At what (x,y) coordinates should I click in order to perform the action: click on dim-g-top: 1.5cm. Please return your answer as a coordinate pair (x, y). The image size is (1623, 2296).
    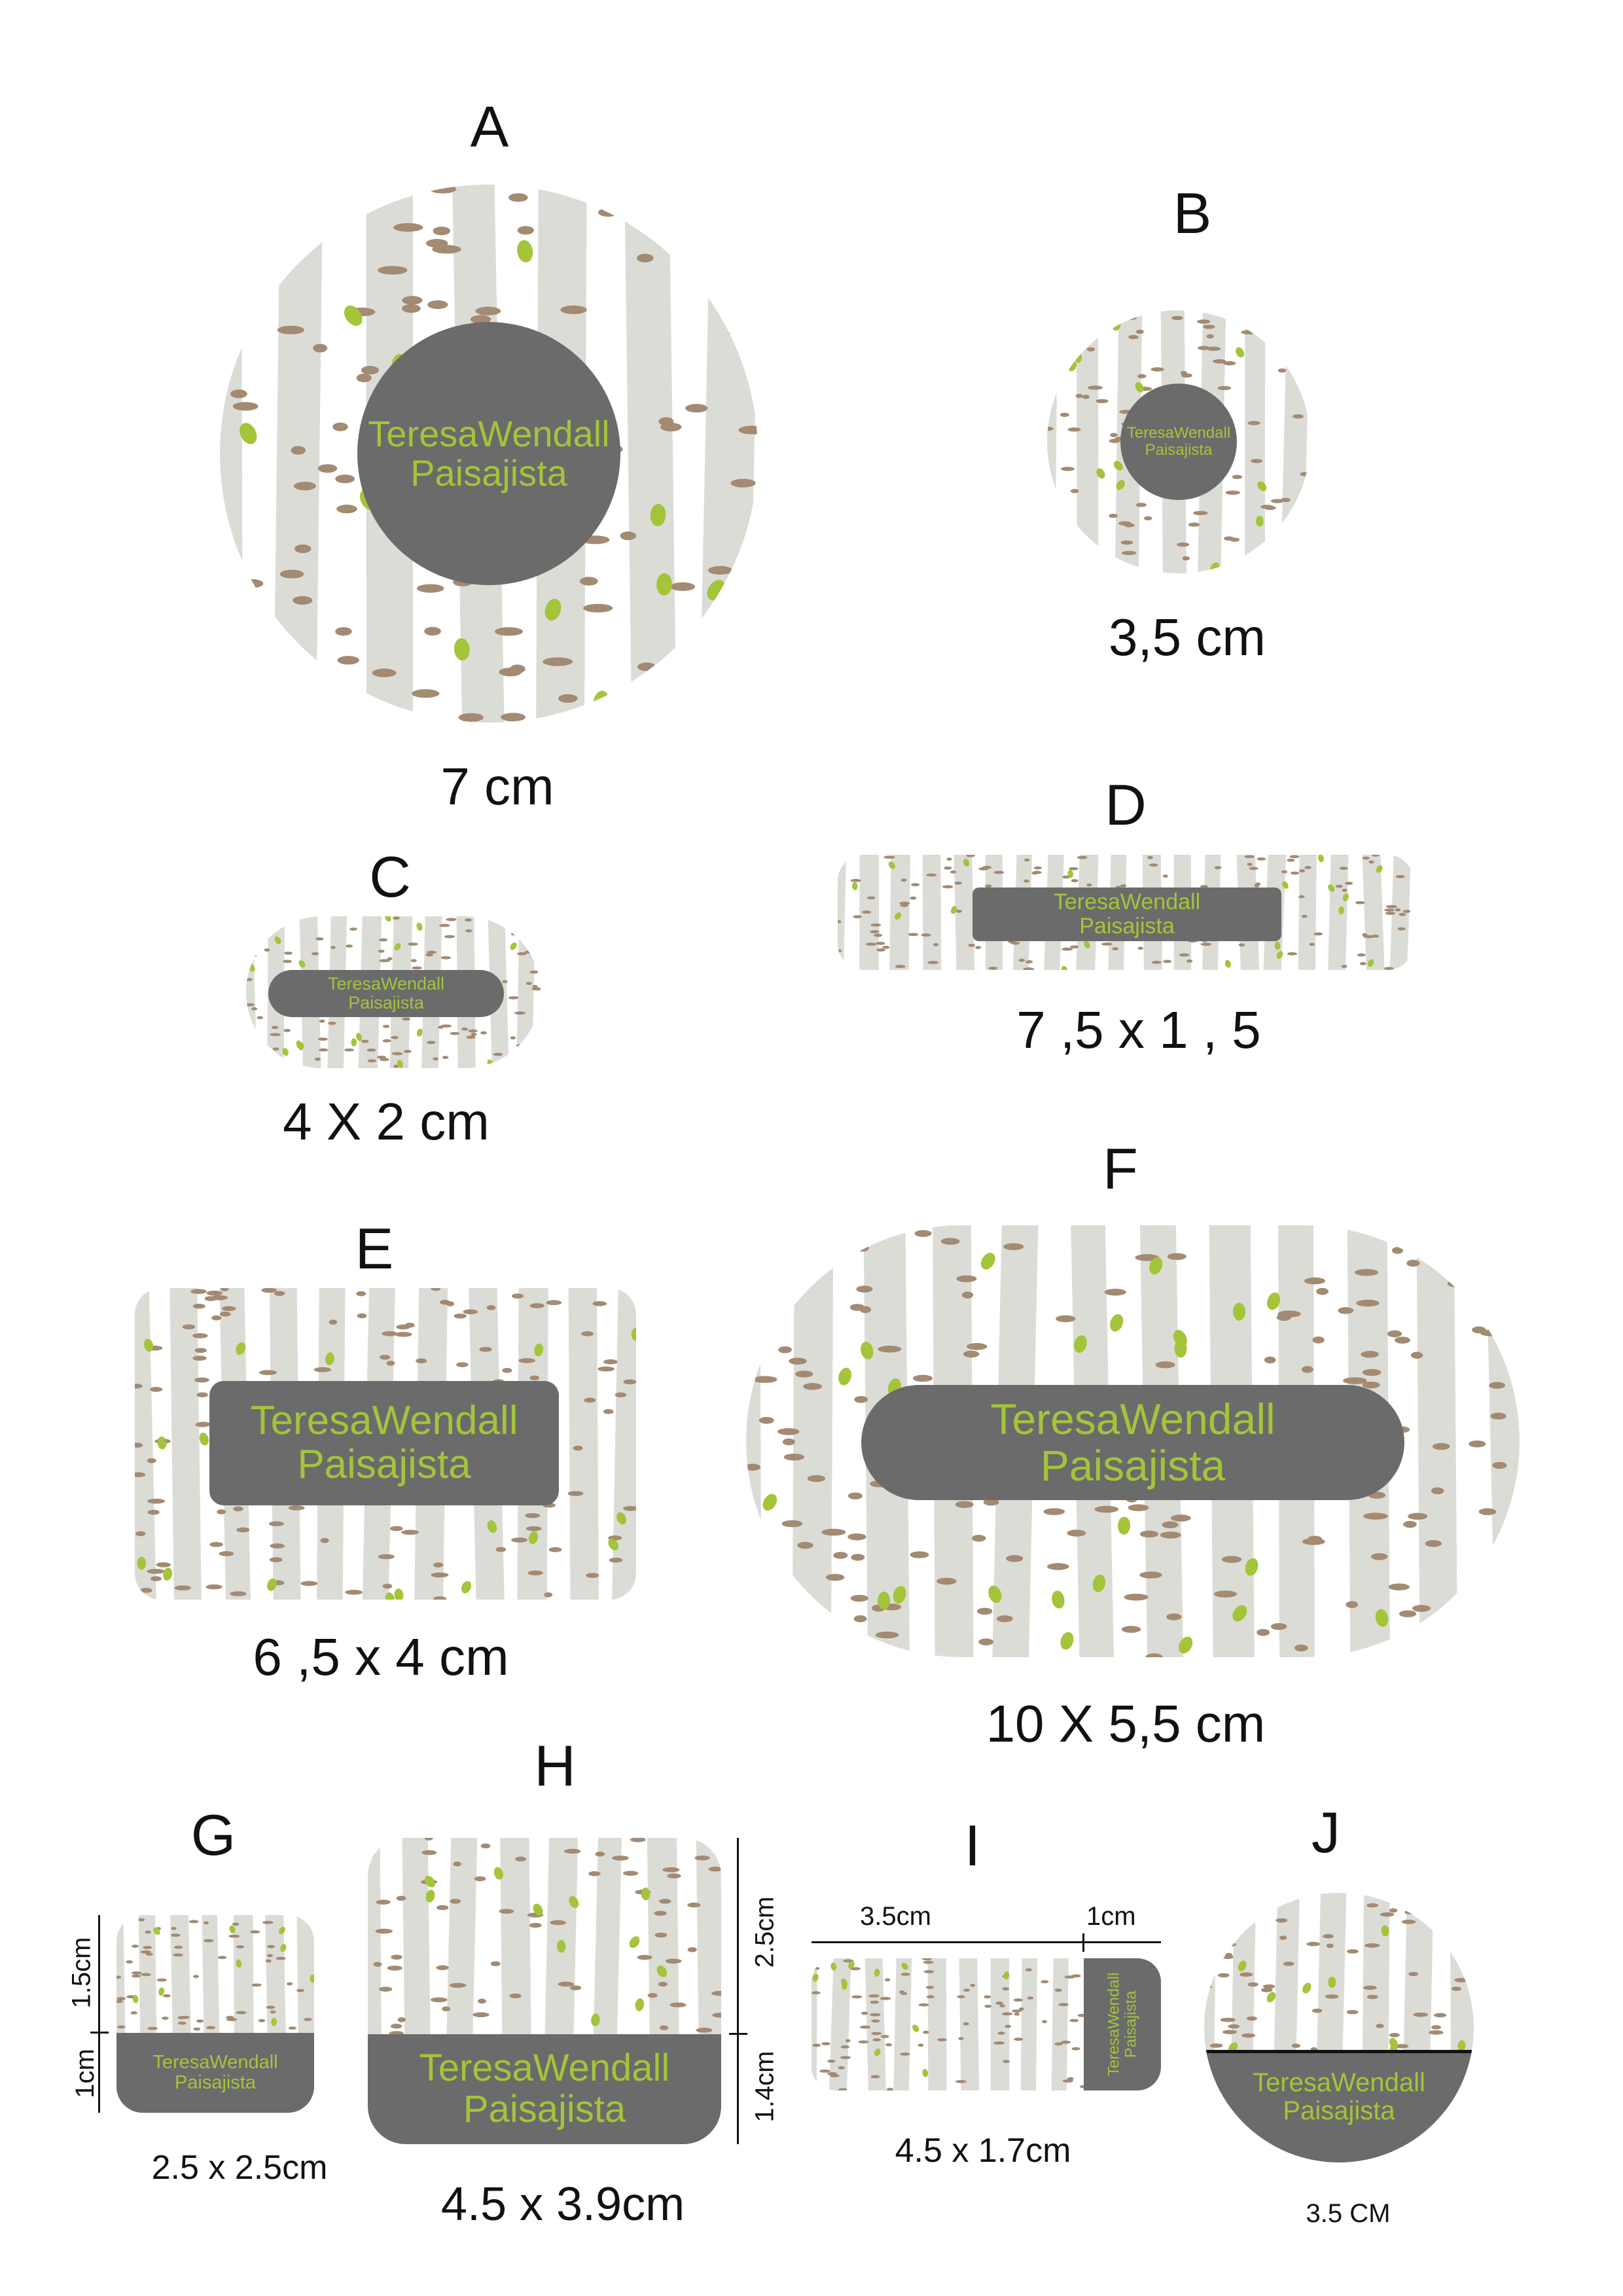
    Looking at the image, I should click on (81, 1973).